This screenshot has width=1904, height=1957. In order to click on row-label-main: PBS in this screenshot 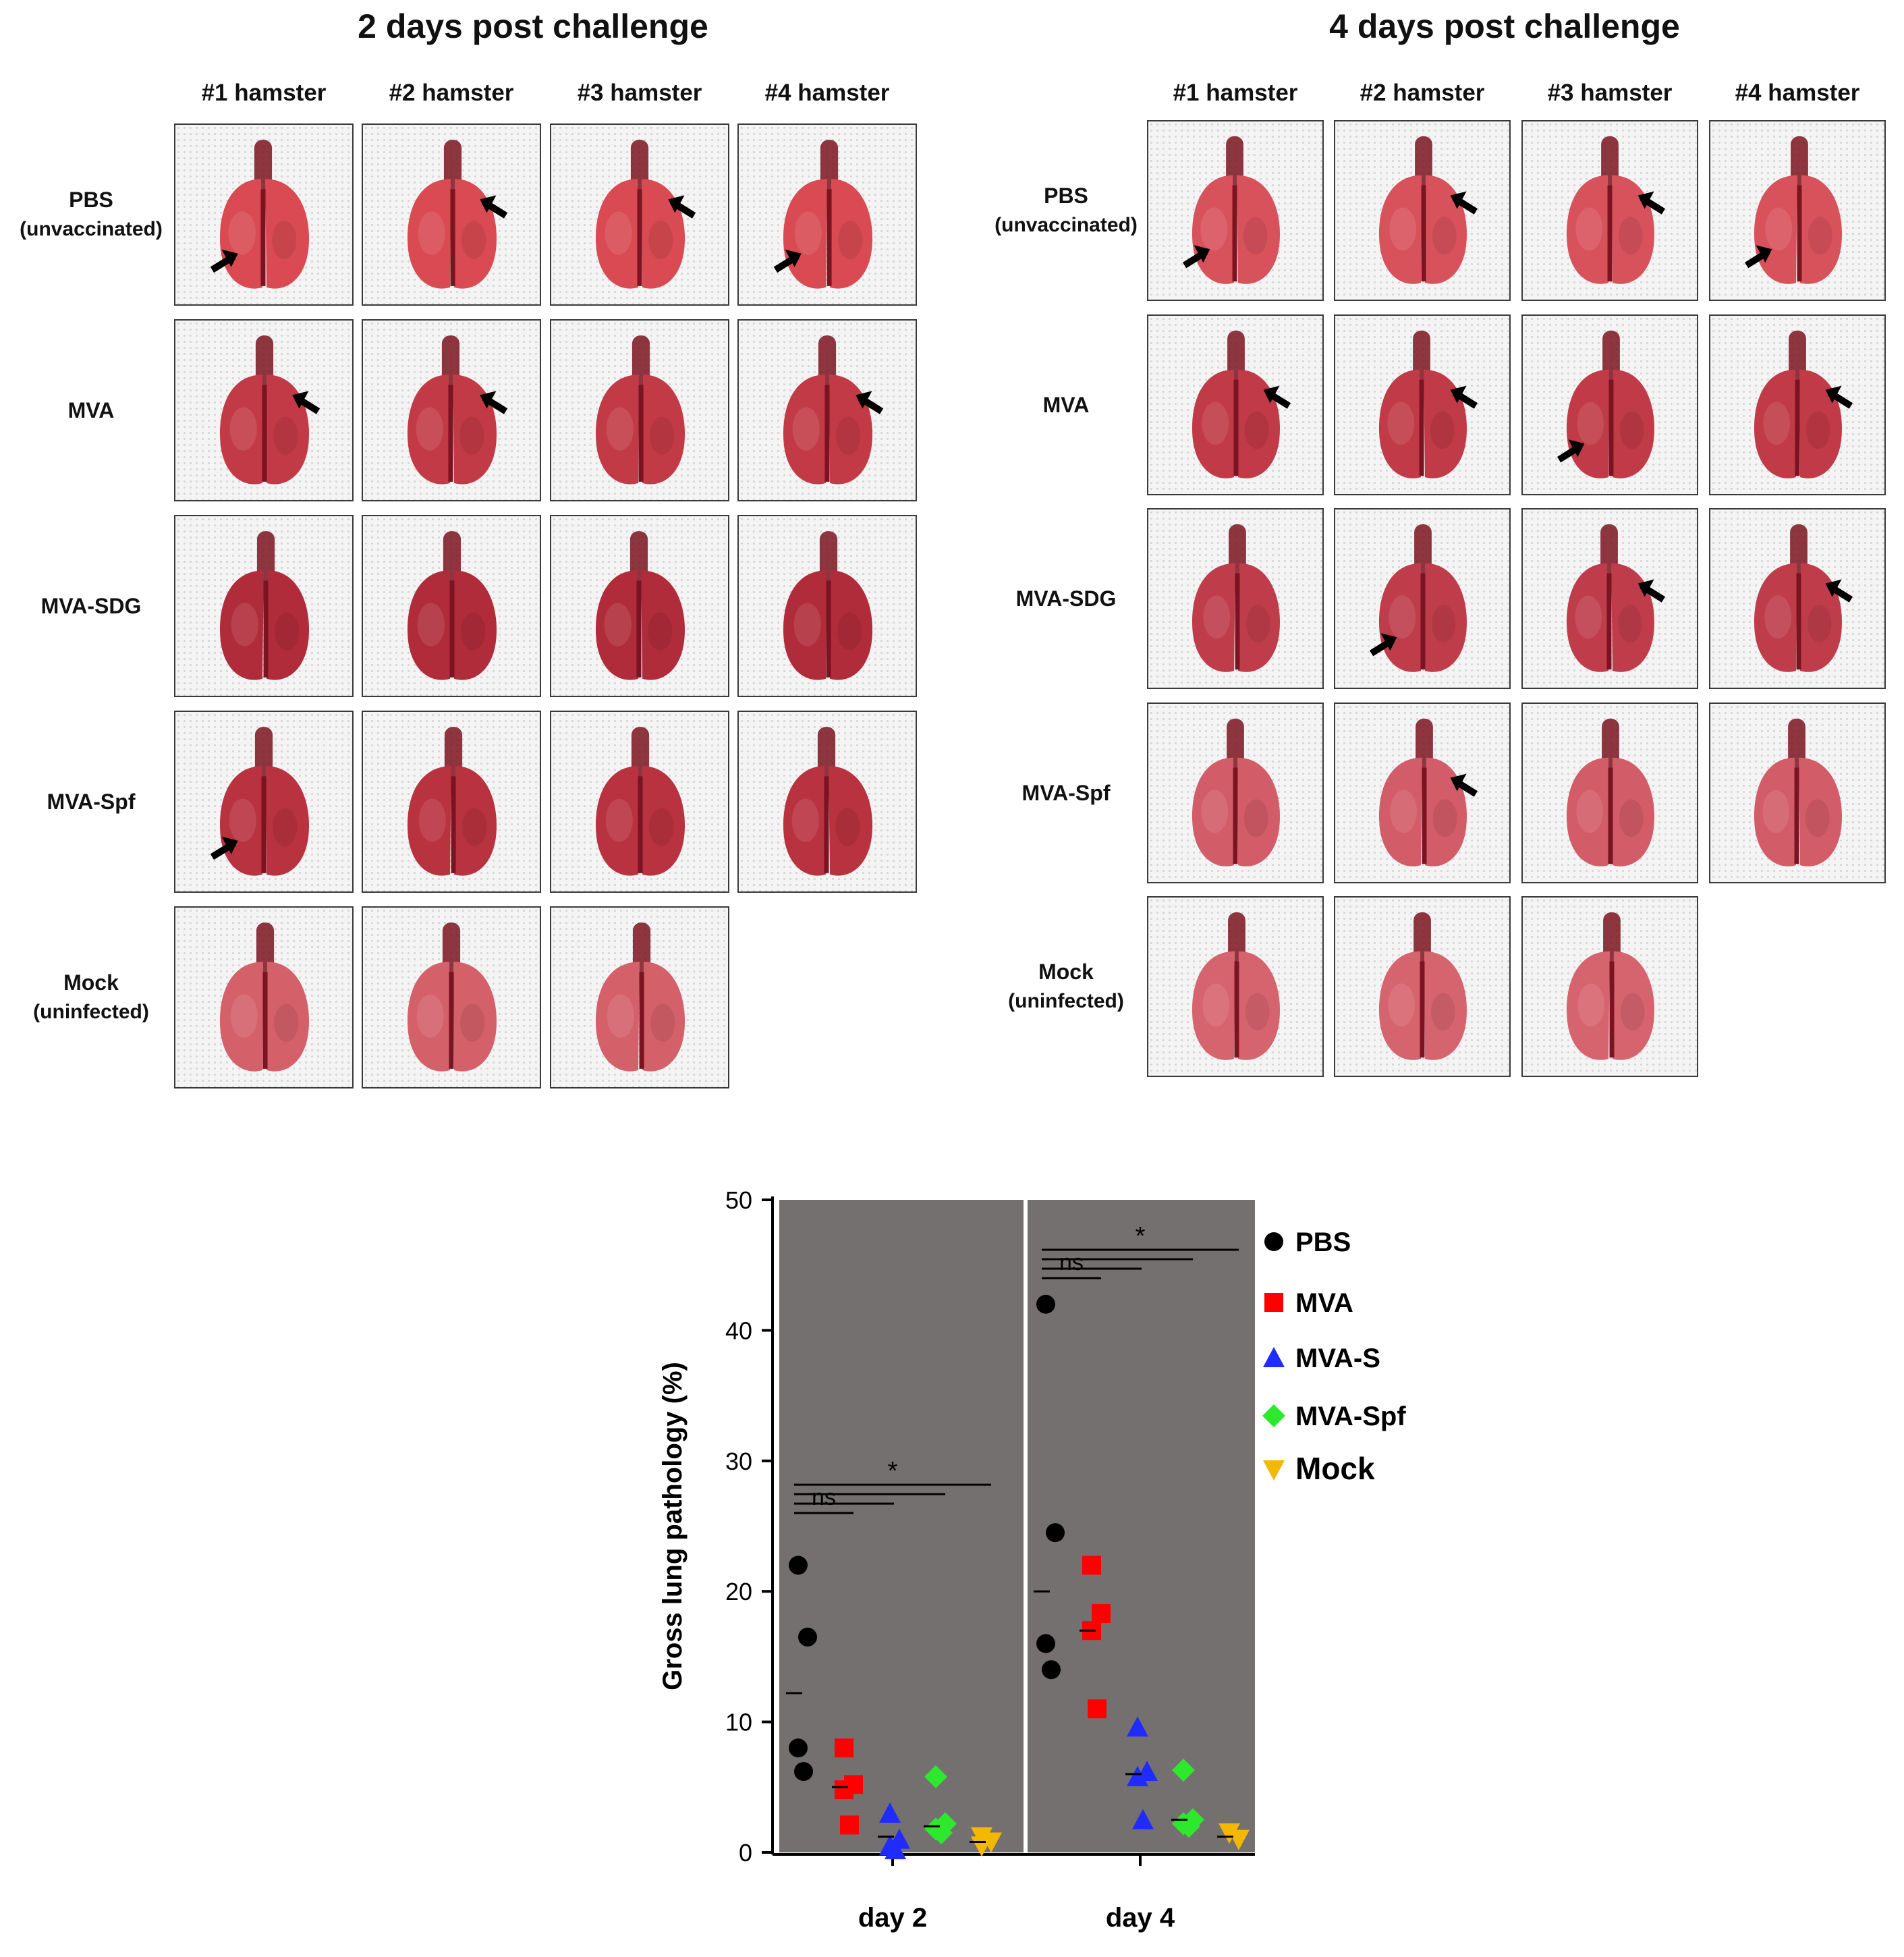, I will do `click(91, 200)`.